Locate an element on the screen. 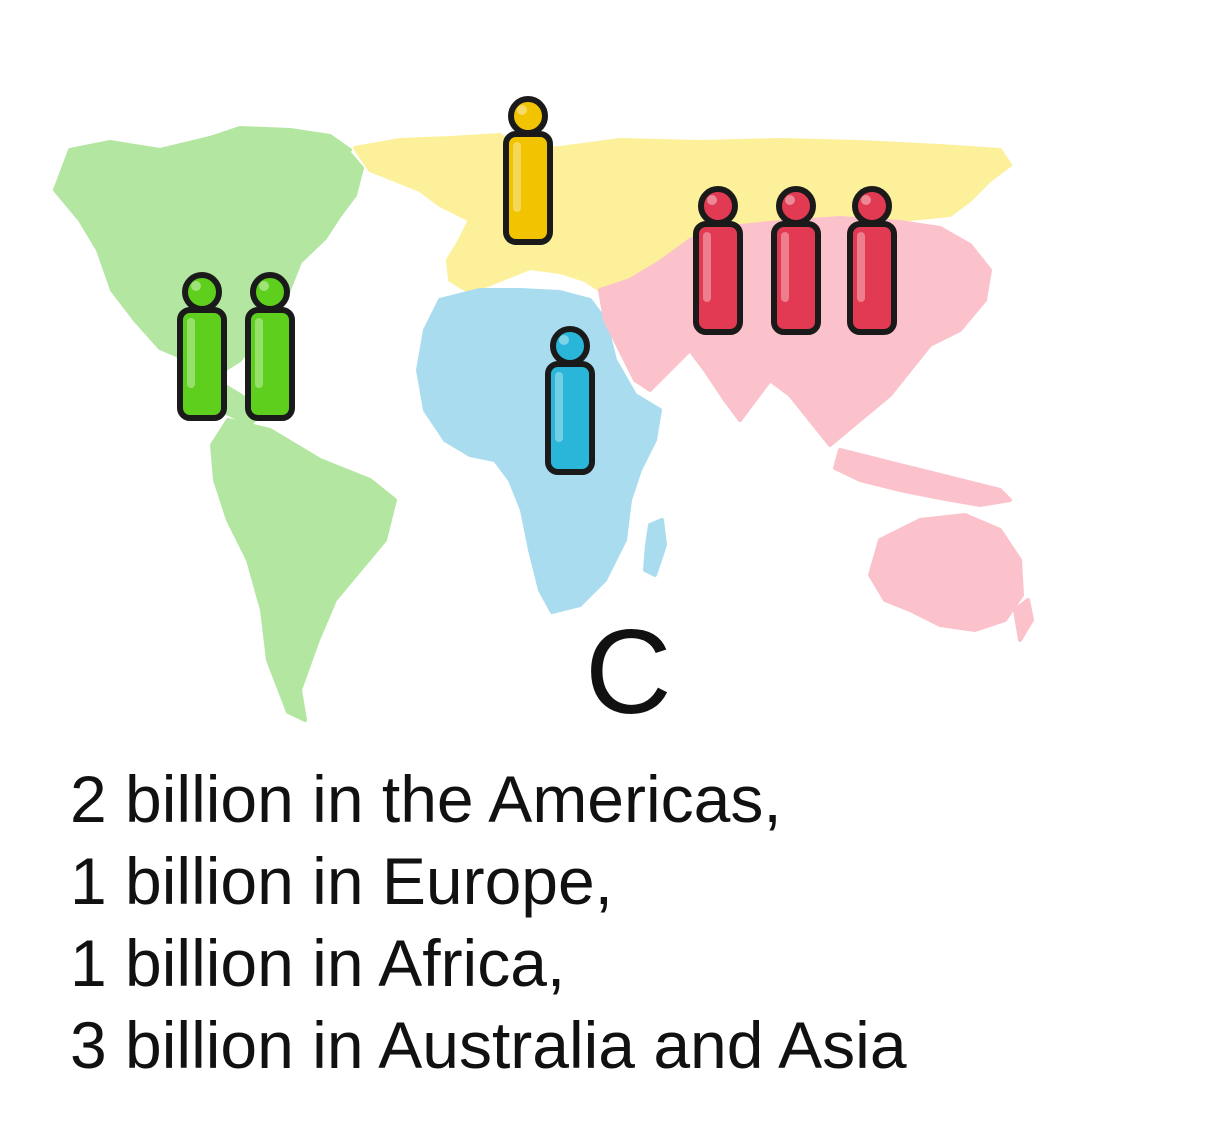  region-americas-arctic is located at coordinates (280, 143).